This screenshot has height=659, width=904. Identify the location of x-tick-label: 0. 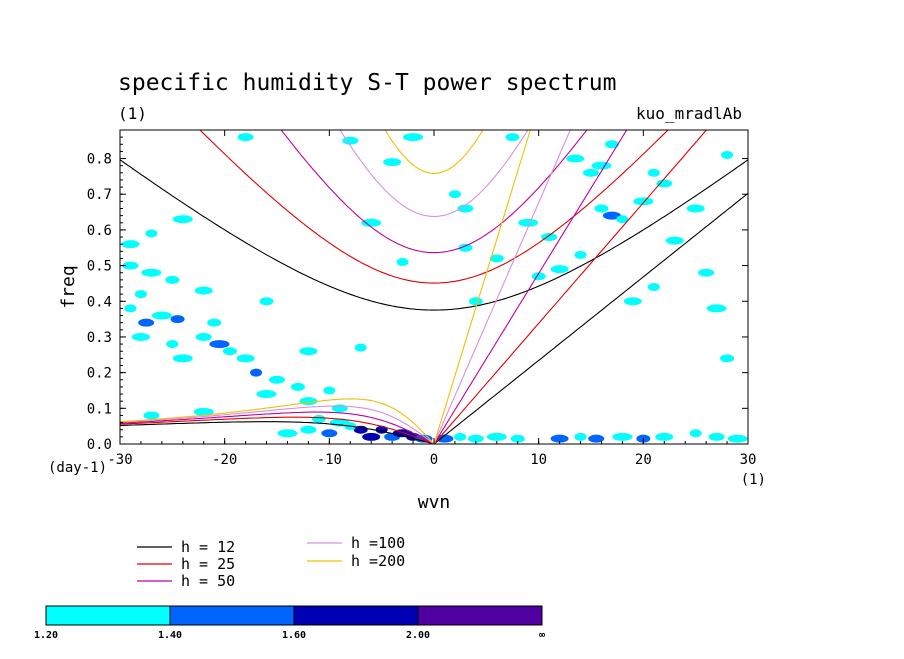
(434, 460).